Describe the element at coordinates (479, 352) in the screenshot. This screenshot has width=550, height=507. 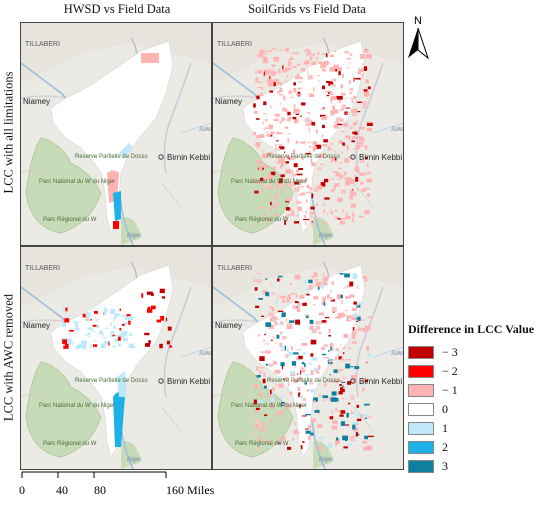
I see `legend-item: − 3` at that location.